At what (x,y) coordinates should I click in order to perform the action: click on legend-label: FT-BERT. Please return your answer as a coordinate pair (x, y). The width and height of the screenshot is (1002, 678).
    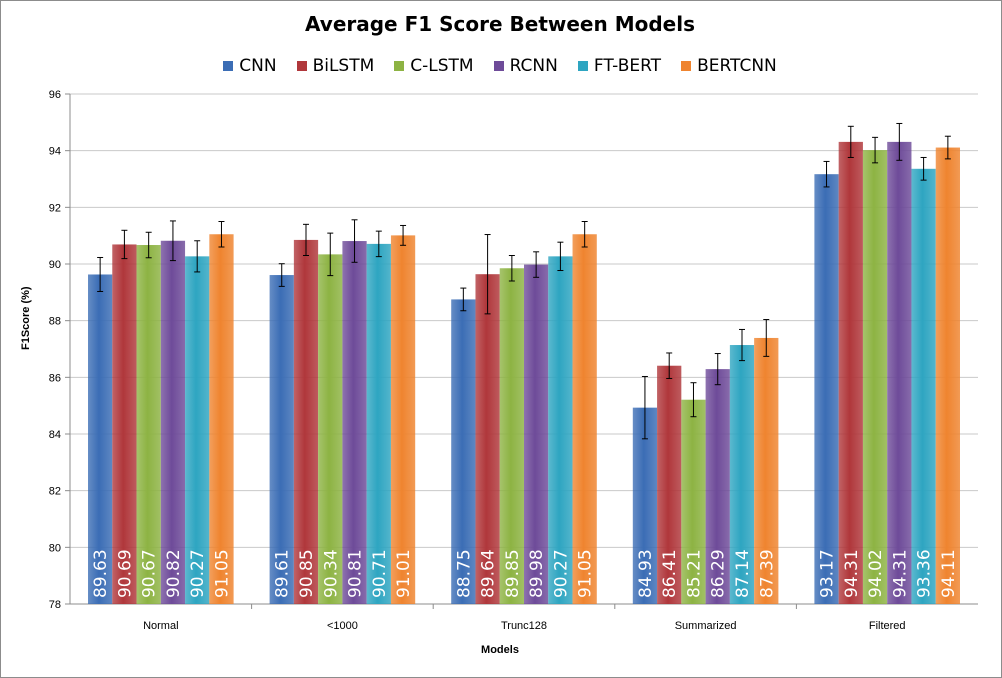
    Looking at the image, I should click on (627, 66).